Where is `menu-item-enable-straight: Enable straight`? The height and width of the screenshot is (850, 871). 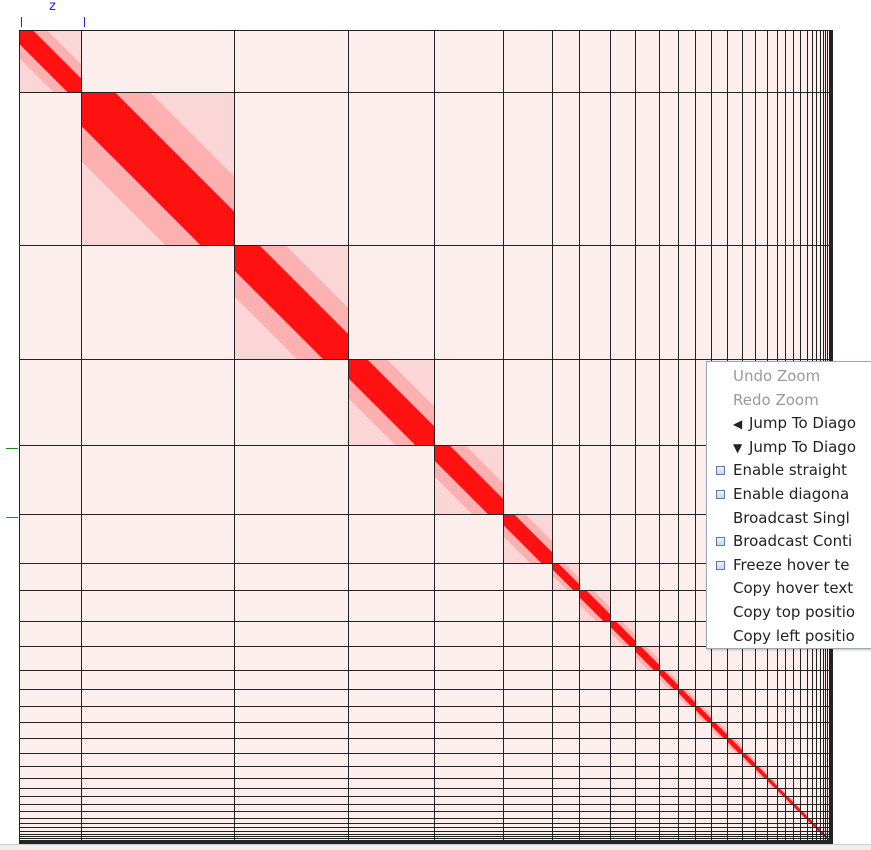
menu-item-enable-straight: Enable straight is located at coordinates (789, 471).